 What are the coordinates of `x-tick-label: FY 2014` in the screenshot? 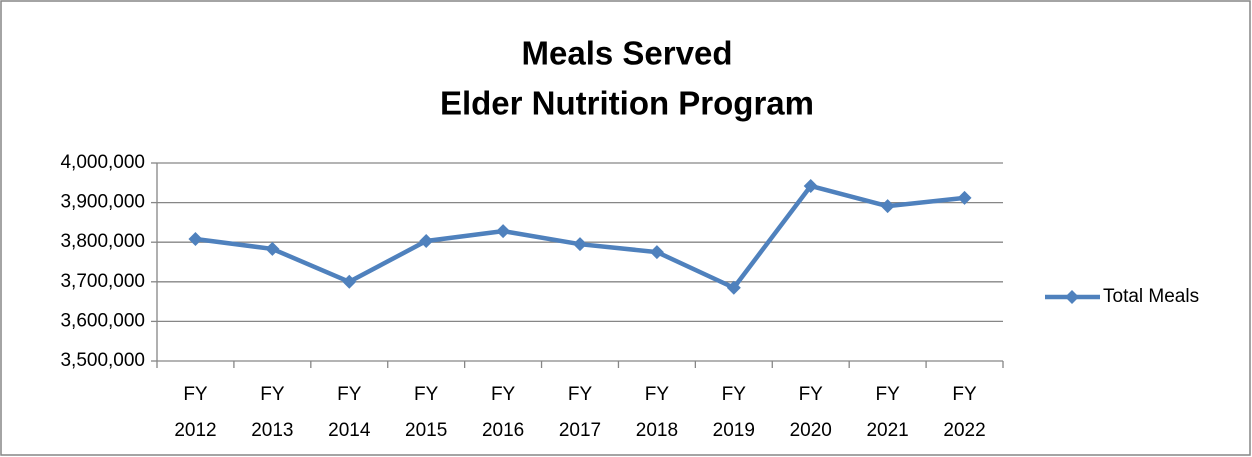 It's located at (349, 412).